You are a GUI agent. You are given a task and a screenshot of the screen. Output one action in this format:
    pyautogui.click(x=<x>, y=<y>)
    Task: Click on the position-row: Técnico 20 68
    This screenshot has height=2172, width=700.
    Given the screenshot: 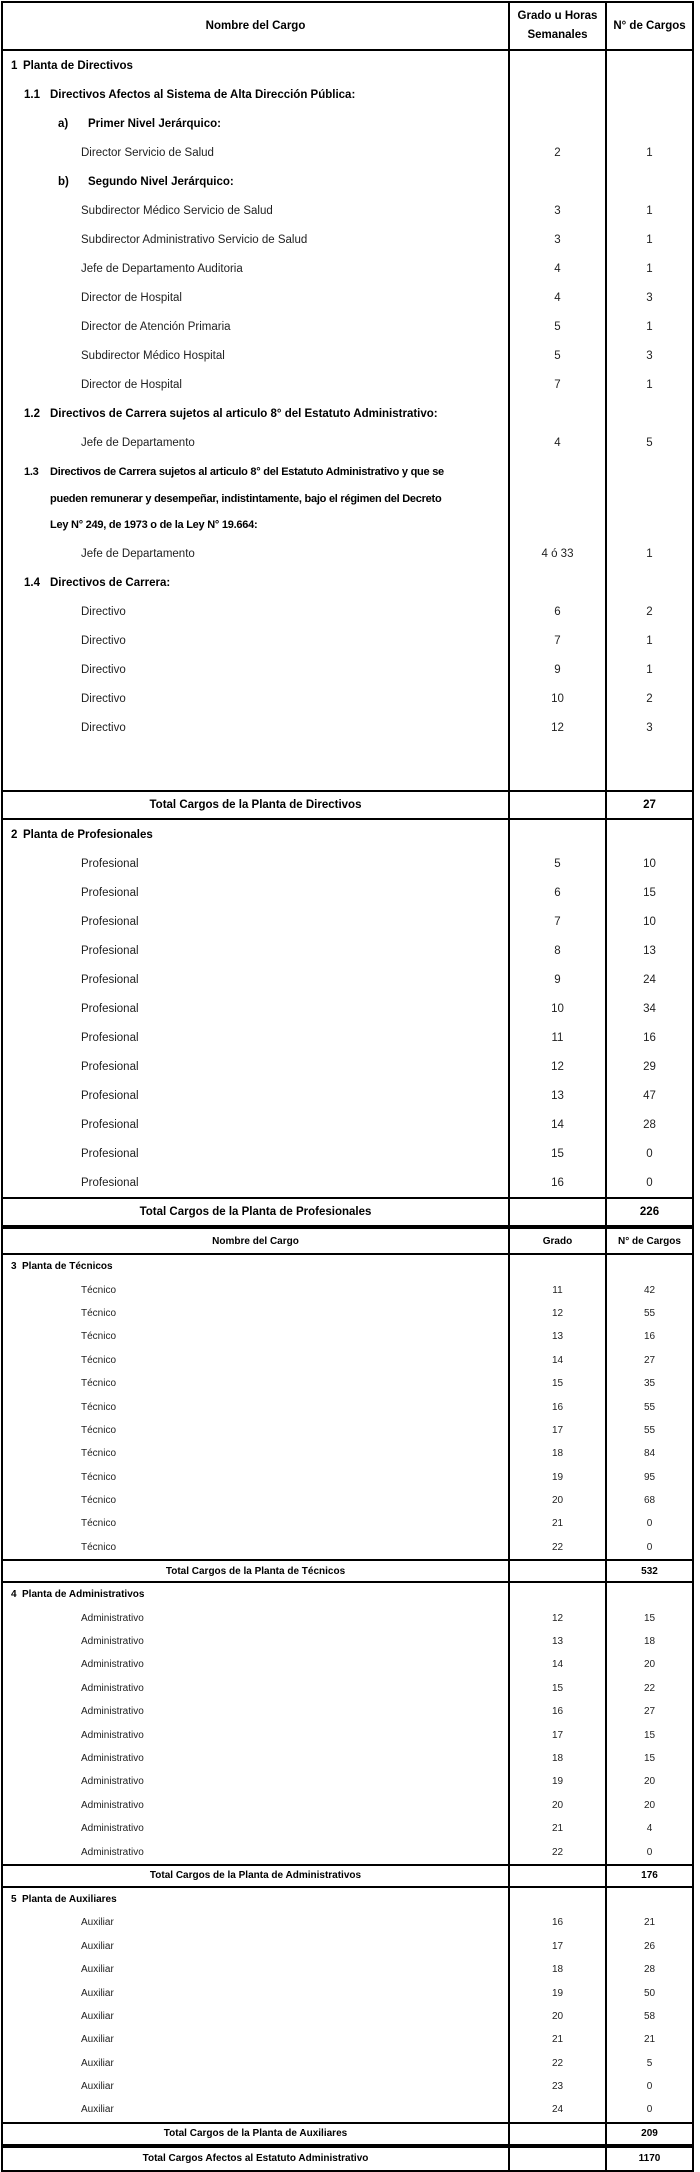 What is the action you would take?
    pyautogui.click(x=347, y=1500)
    